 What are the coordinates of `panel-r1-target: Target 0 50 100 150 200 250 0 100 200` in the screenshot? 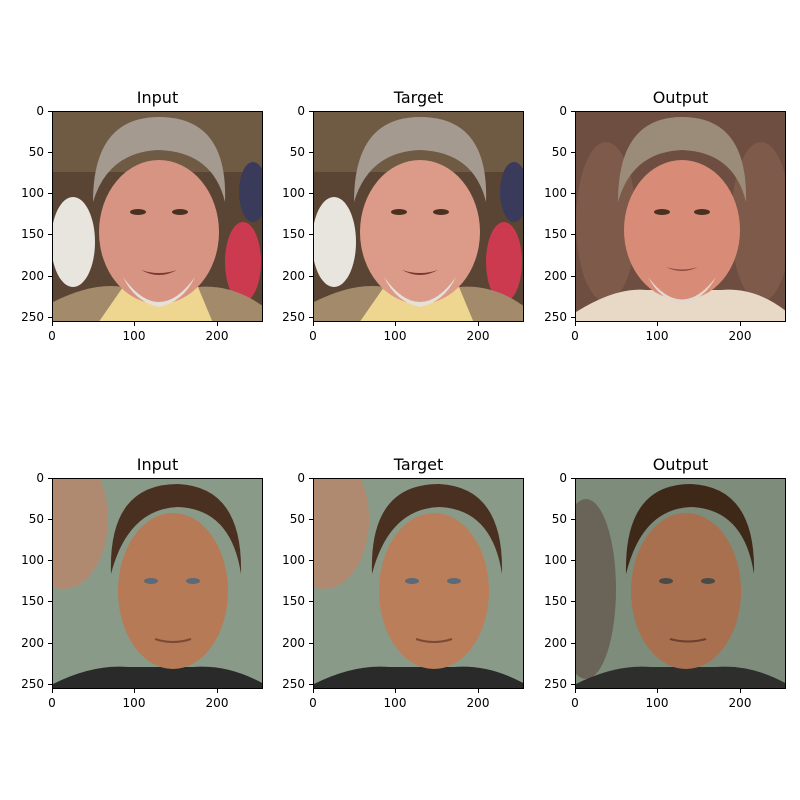 It's located at (403, 216).